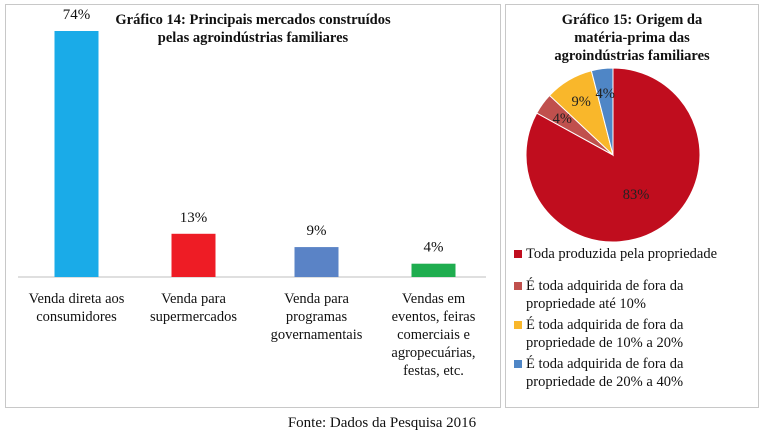  I want to click on category-label: Venda direta aos consumidores, so click(77, 308).